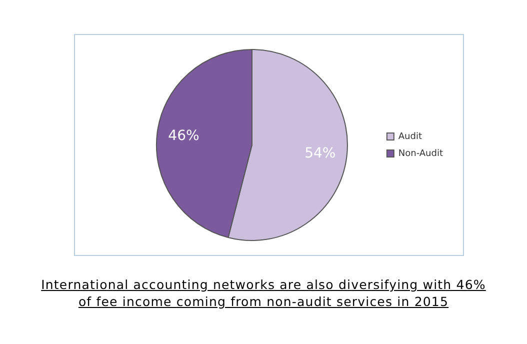 This screenshot has height=344, width=527. I want to click on data-label: 54%, so click(320, 153).